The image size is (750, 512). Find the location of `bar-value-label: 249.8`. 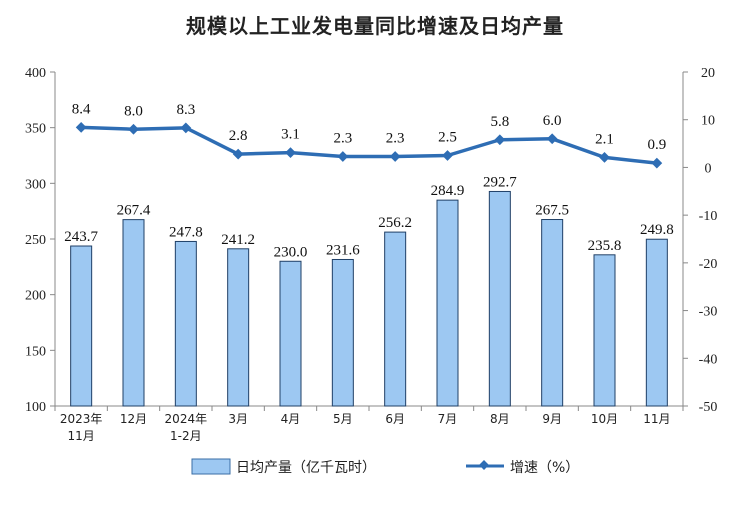

bar-value-label: 249.8 is located at coordinates (657, 230).